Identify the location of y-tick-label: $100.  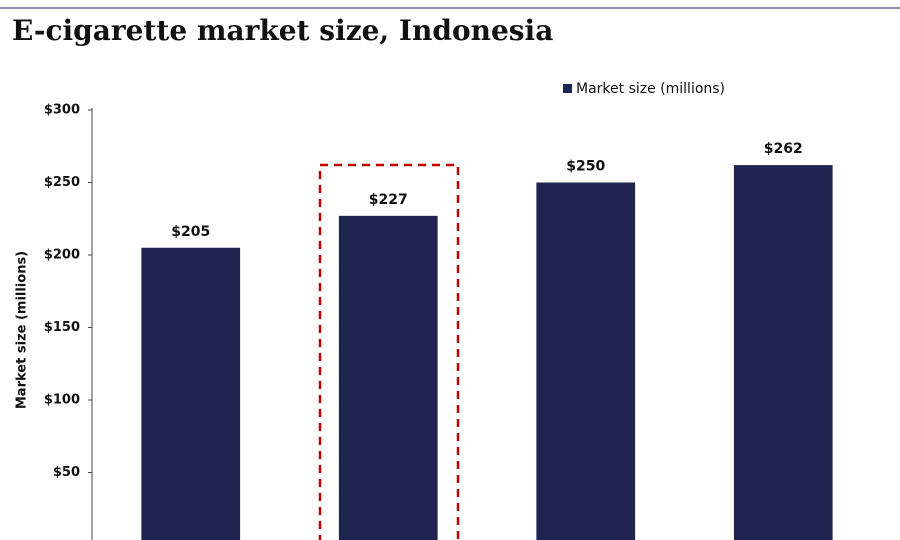
(62, 400).